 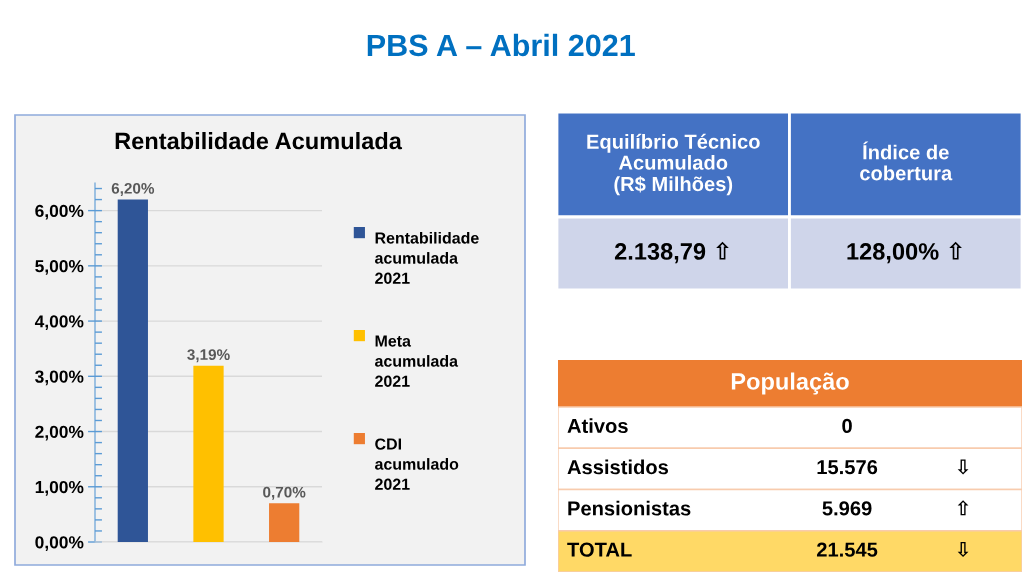 I want to click on text: 0, so click(x=847, y=426).